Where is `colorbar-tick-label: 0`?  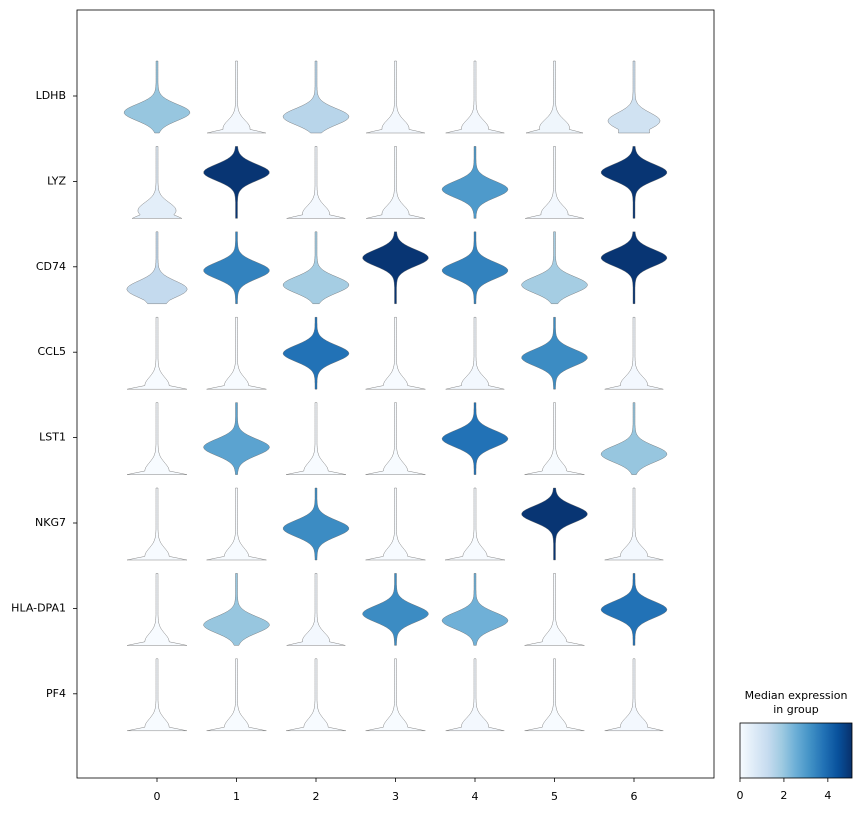 colorbar-tick-label: 0 is located at coordinates (740, 795).